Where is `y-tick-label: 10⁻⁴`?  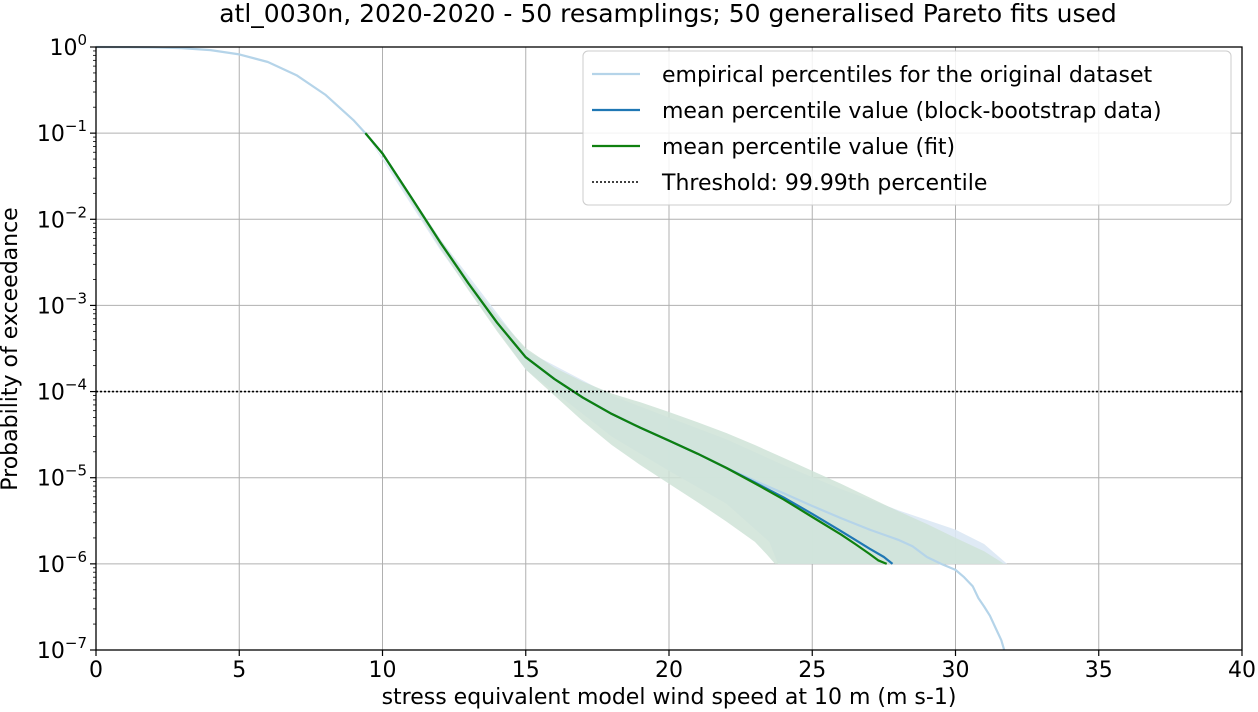
y-tick-label: 10⁻⁴ is located at coordinates (62, 391).